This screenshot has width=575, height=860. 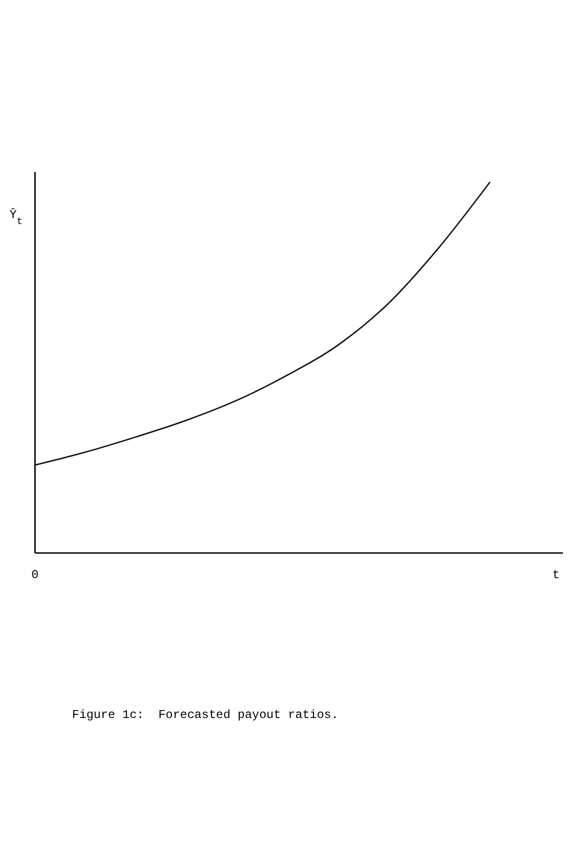 What do you see at coordinates (35, 575) in the screenshot?
I see `text: 0` at bounding box center [35, 575].